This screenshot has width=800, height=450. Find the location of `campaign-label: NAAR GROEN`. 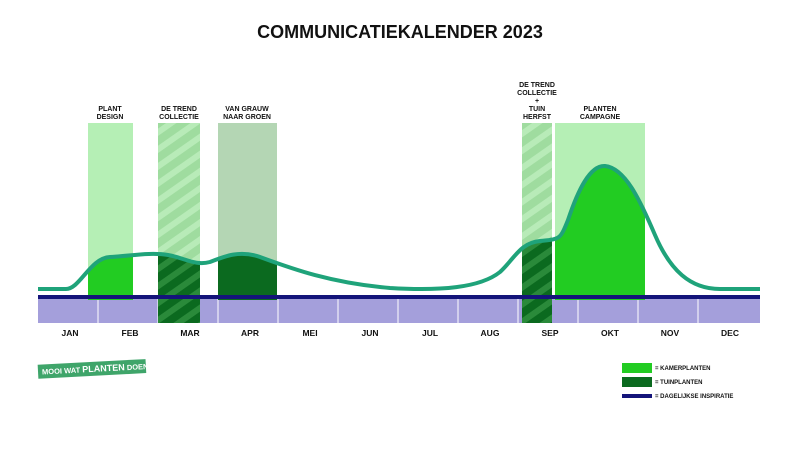

campaign-label: NAAR GROEN is located at coordinates (247, 117).